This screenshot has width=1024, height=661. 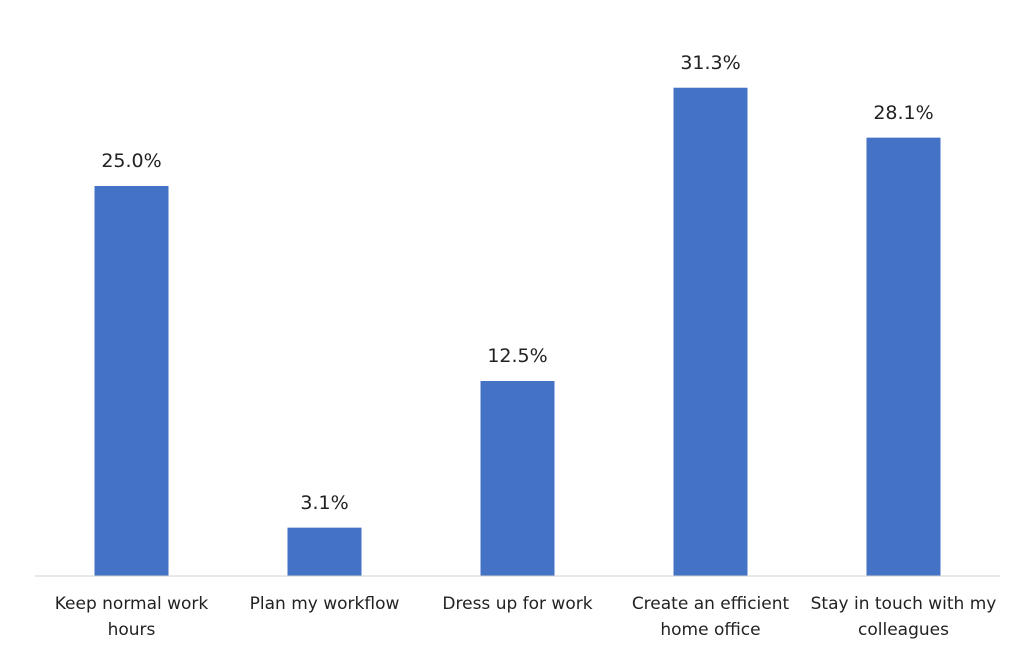 I want to click on data-label: 3.1%, so click(x=324, y=502).